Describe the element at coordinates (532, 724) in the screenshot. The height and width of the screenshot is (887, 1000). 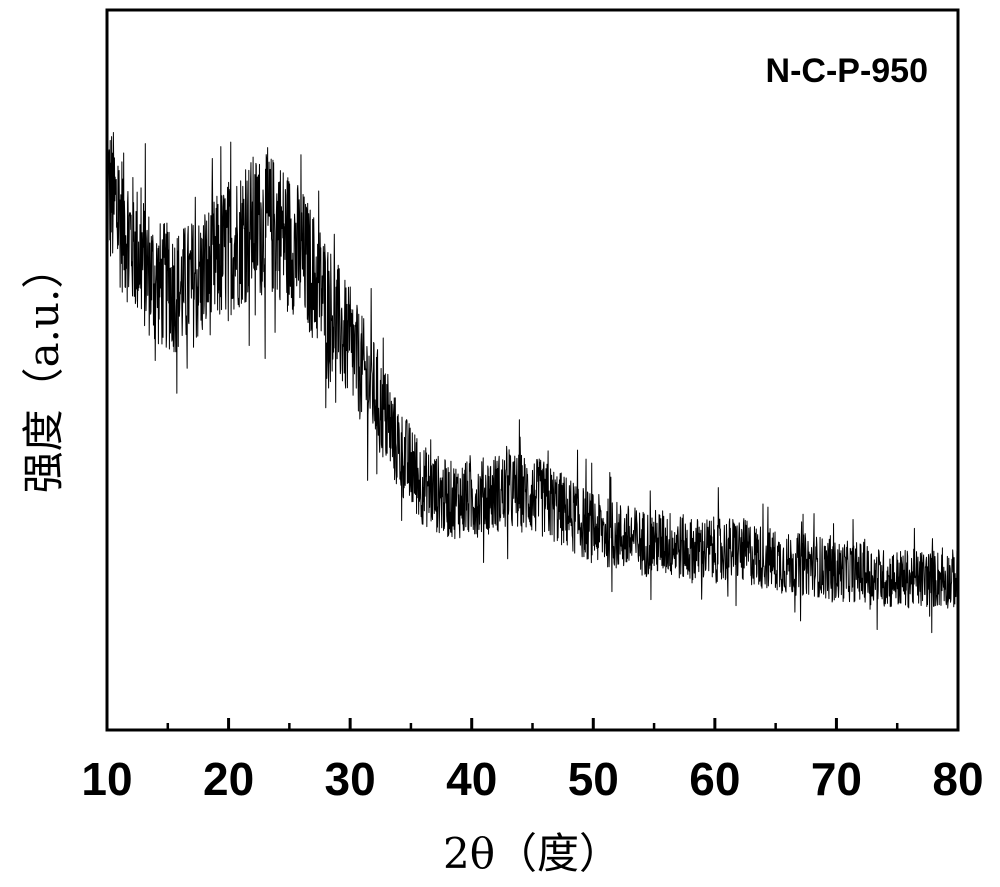
I see `x-ticks` at that location.